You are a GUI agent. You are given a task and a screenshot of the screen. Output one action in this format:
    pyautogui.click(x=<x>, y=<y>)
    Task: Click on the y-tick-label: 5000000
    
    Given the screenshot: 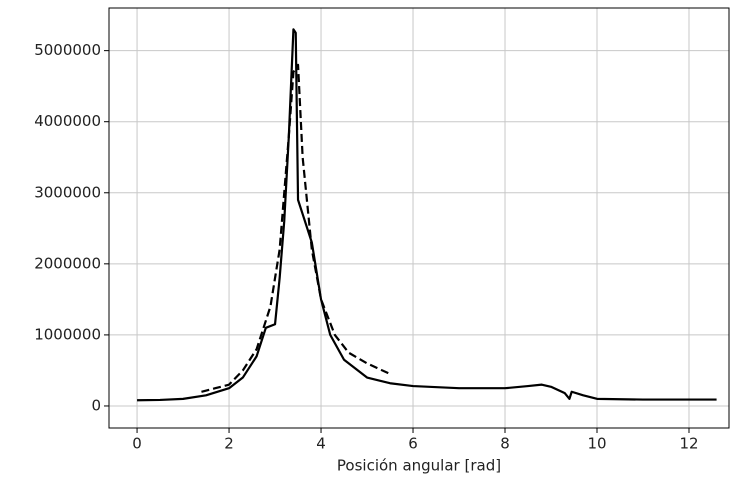 What is the action you would take?
    pyautogui.click(x=67, y=50)
    